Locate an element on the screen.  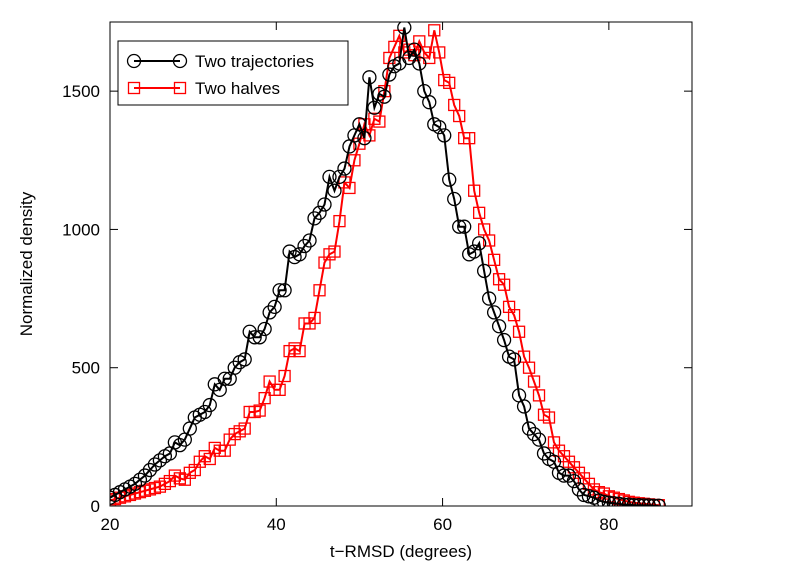
legend-label: Two halves is located at coordinates (237, 88).